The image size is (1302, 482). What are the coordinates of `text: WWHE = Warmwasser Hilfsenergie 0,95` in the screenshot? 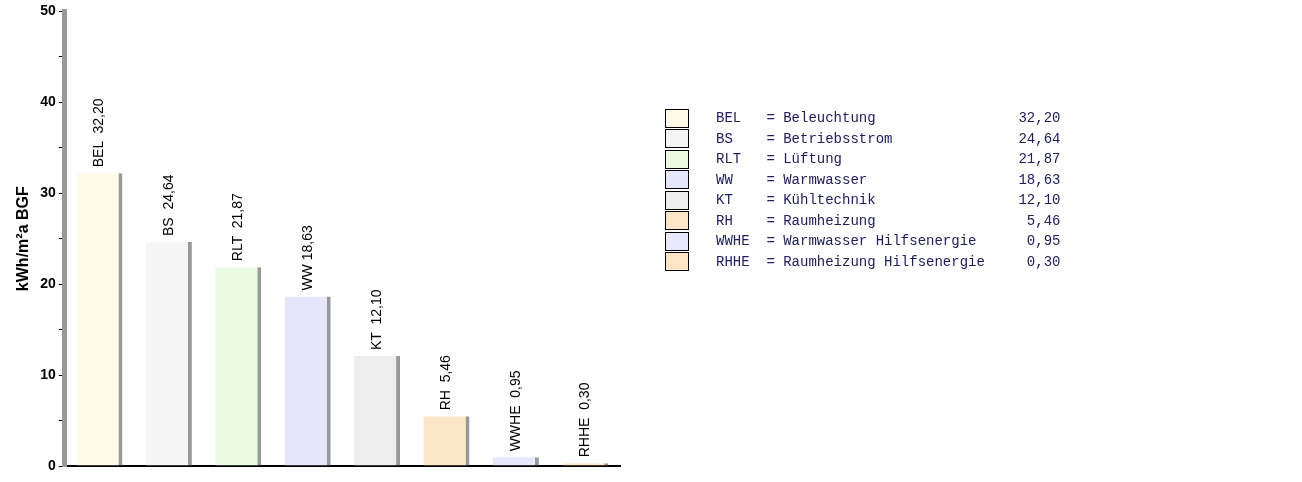 It's located at (888, 241).